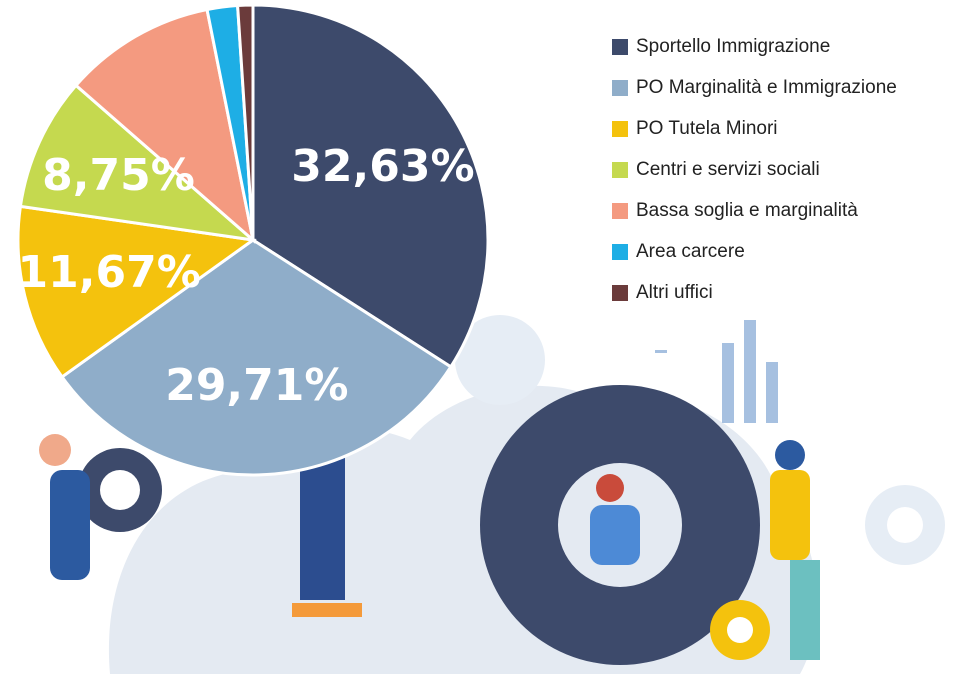 This screenshot has width=966, height=674. Describe the element at coordinates (728, 169) in the screenshot. I see `legend-label: Centri e servizi sociali` at that location.